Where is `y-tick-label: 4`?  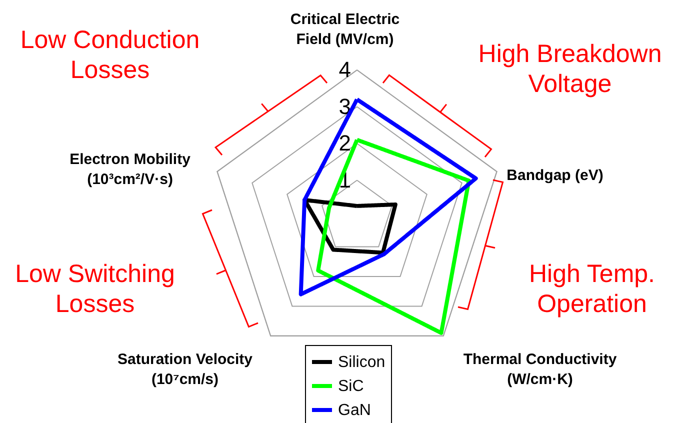
y-tick-label: 4 is located at coordinates (344, 69).